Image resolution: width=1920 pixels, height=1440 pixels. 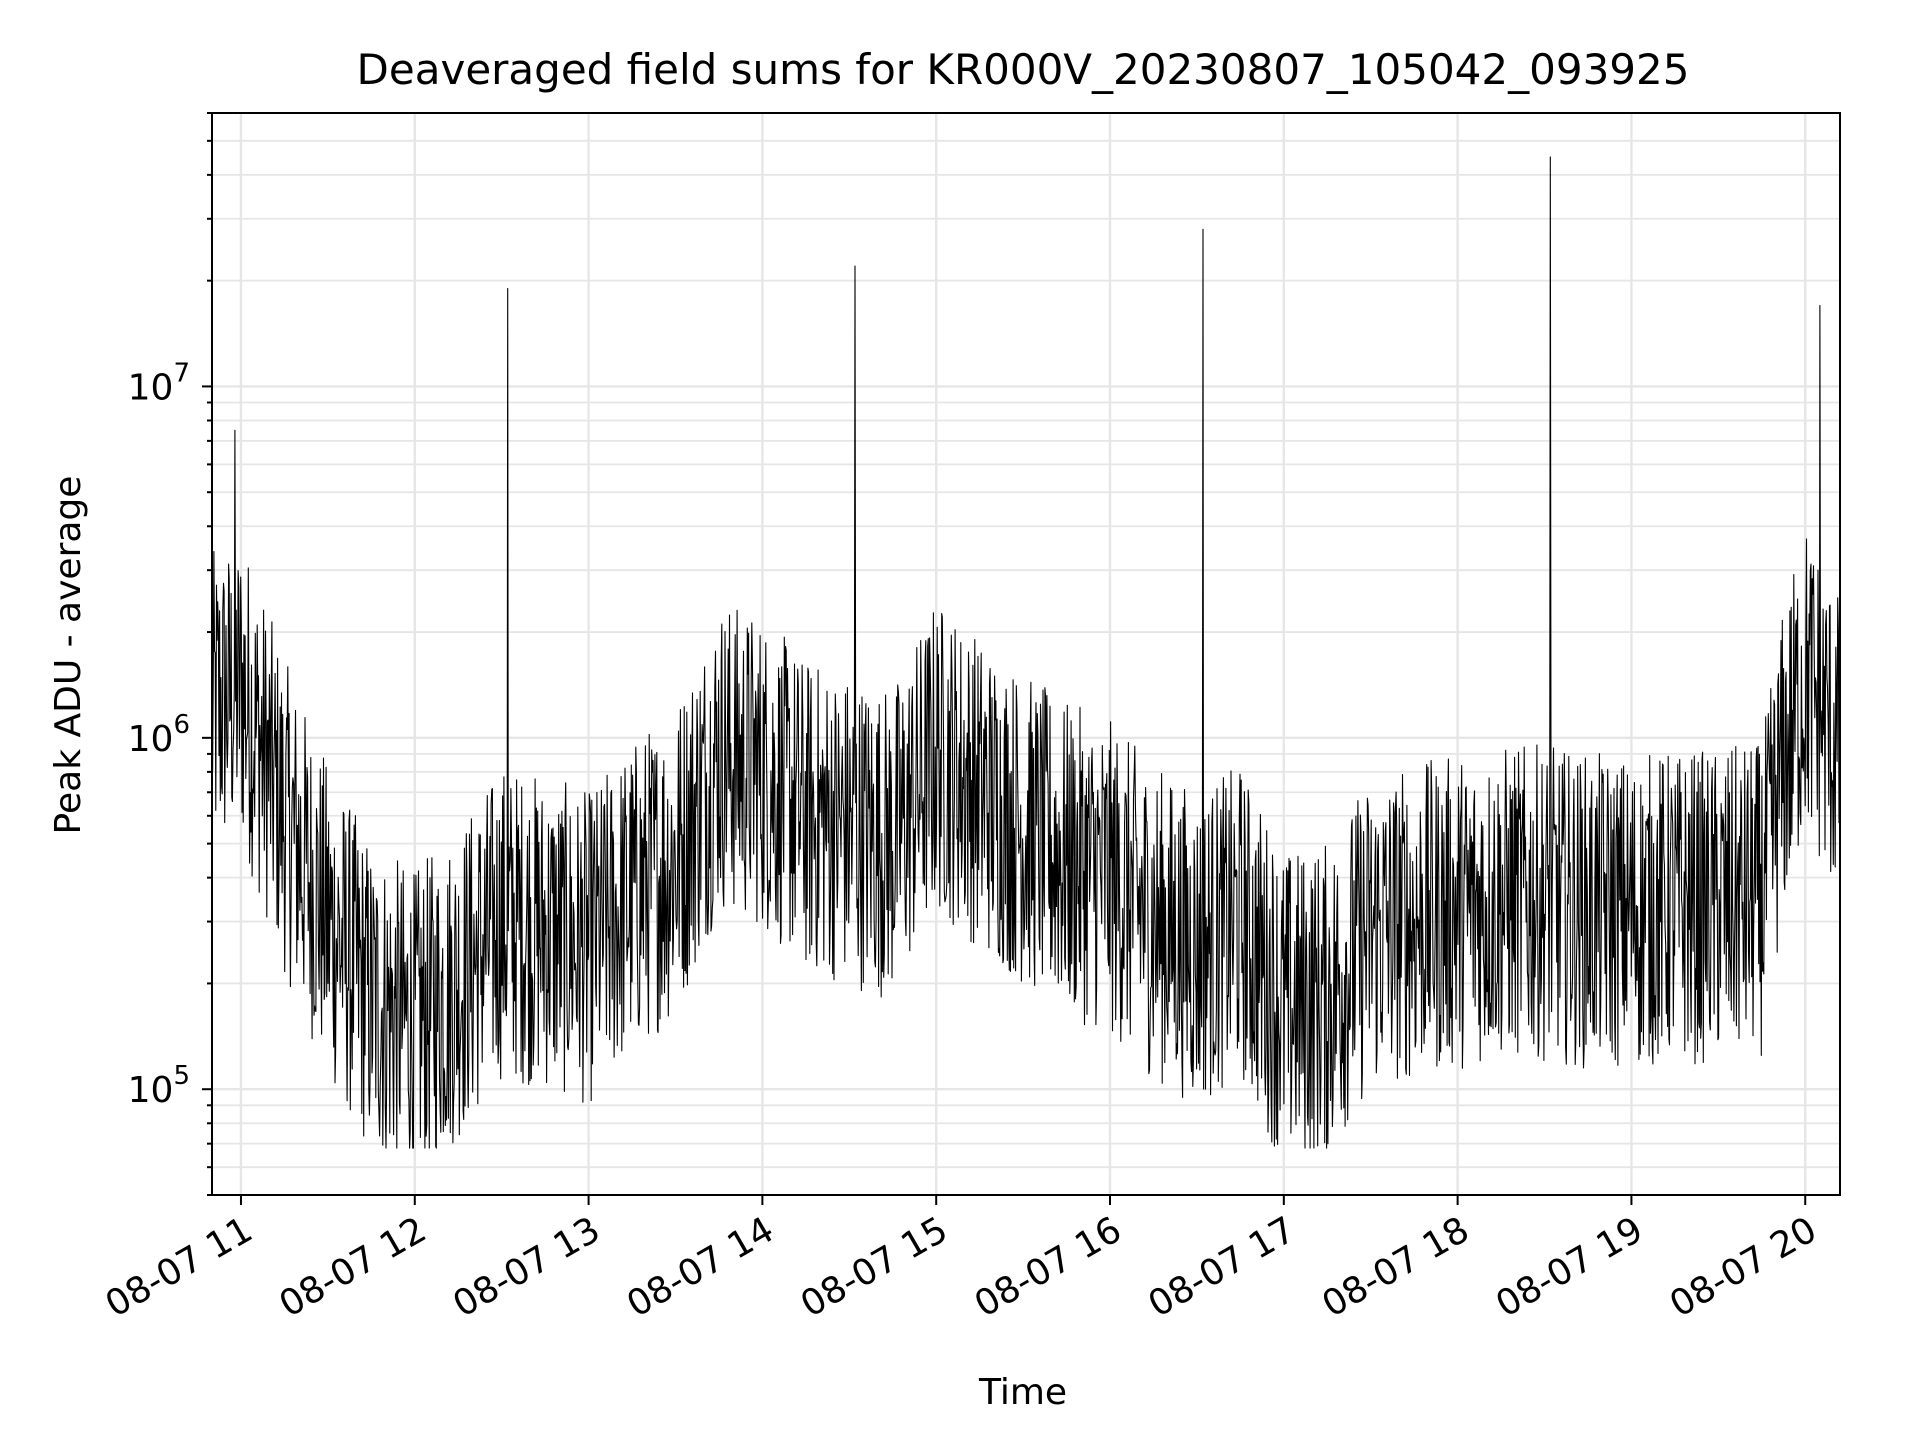 What do you see at coordinates (181, 725) in the screenshot?
I see `y-tick-label-exponent: 6` at bounding box center [181, 725].